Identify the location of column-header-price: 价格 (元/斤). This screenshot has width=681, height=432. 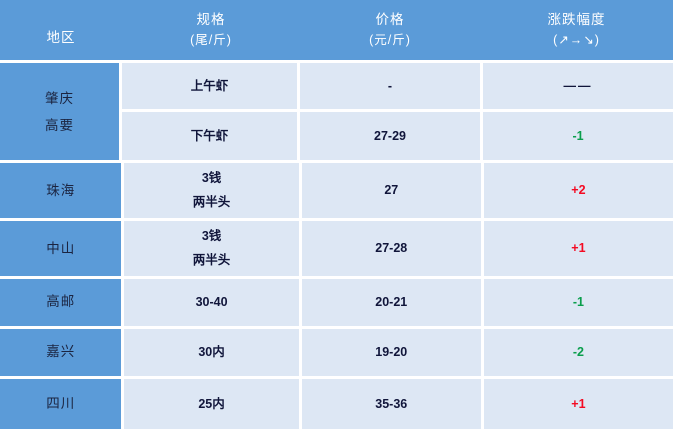
(390, 30).